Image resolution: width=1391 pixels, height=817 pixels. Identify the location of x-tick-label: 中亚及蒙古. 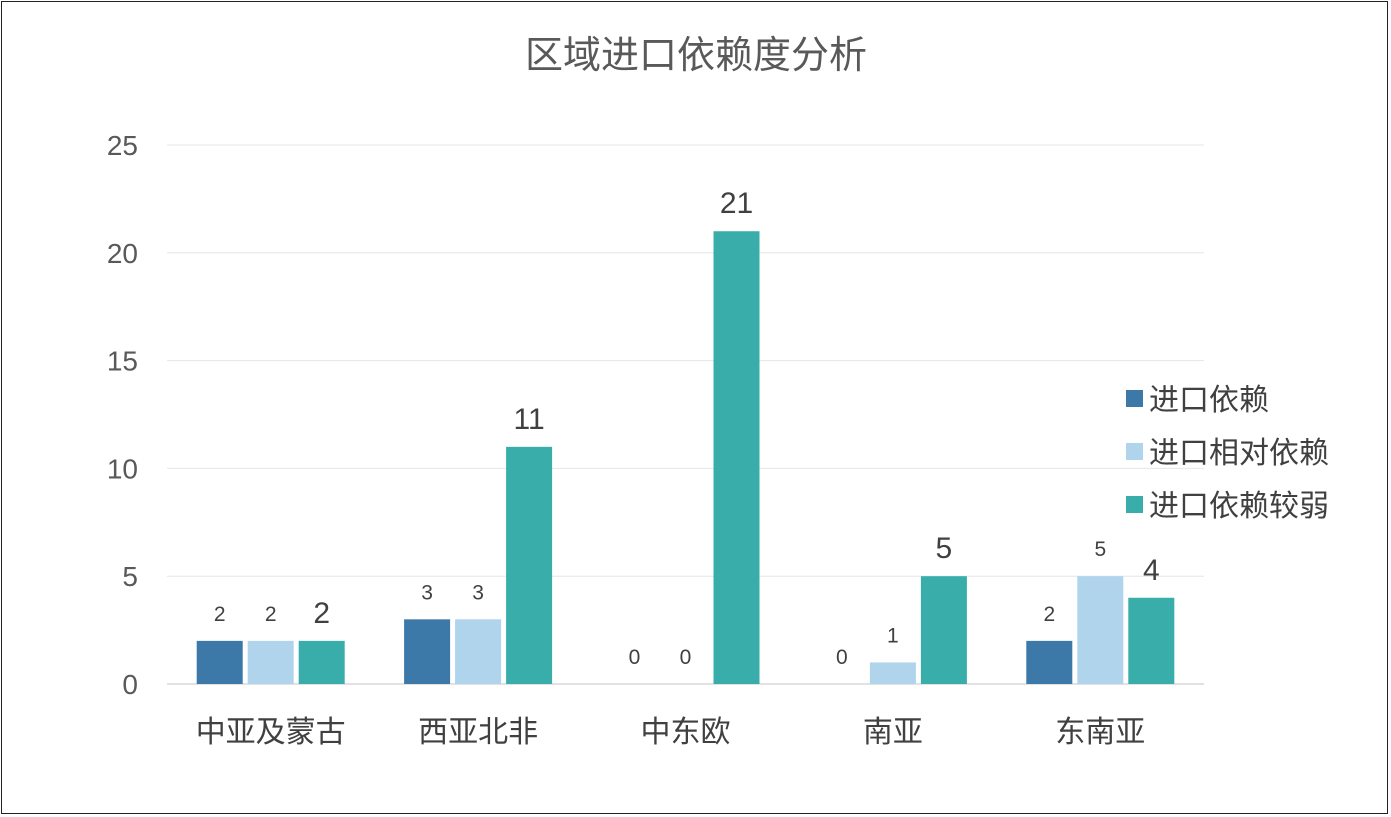
(271, 732).